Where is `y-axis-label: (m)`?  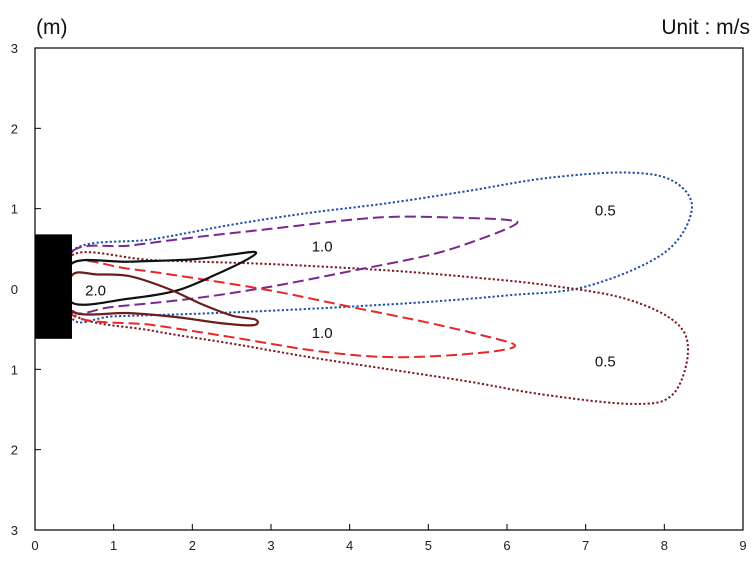 y-axis-label: (m) is located at coordinates (51, 27).